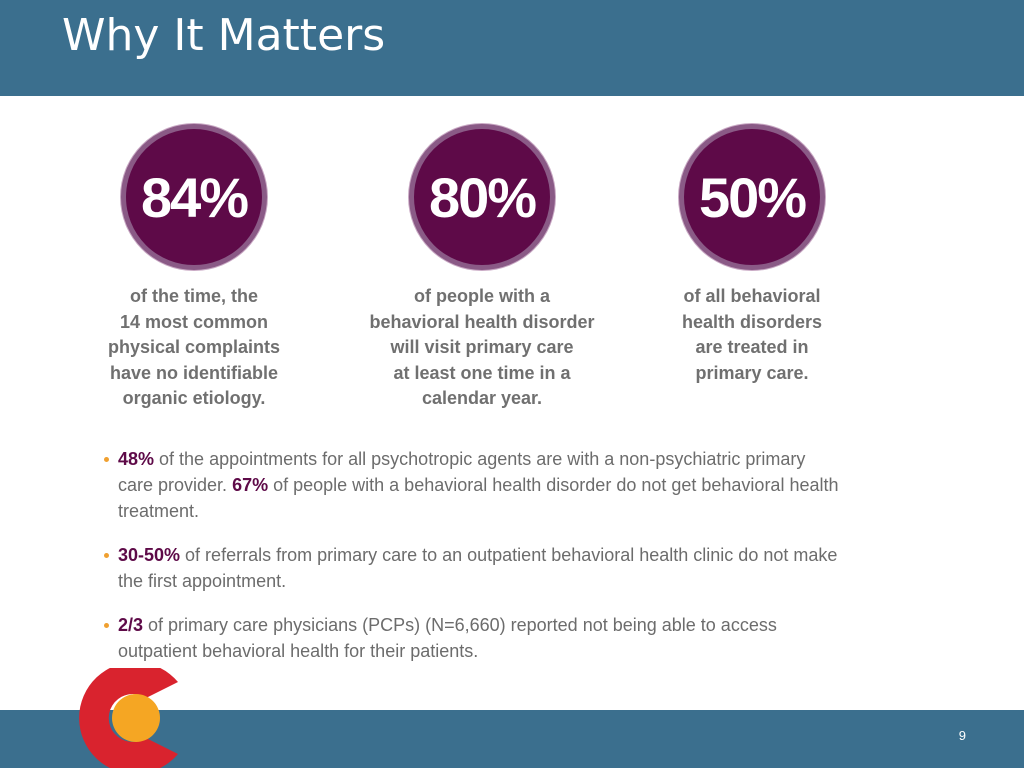 This screenshot has height=768, width=1024. I want to click on stat-value: 80%, so click(482, 197).